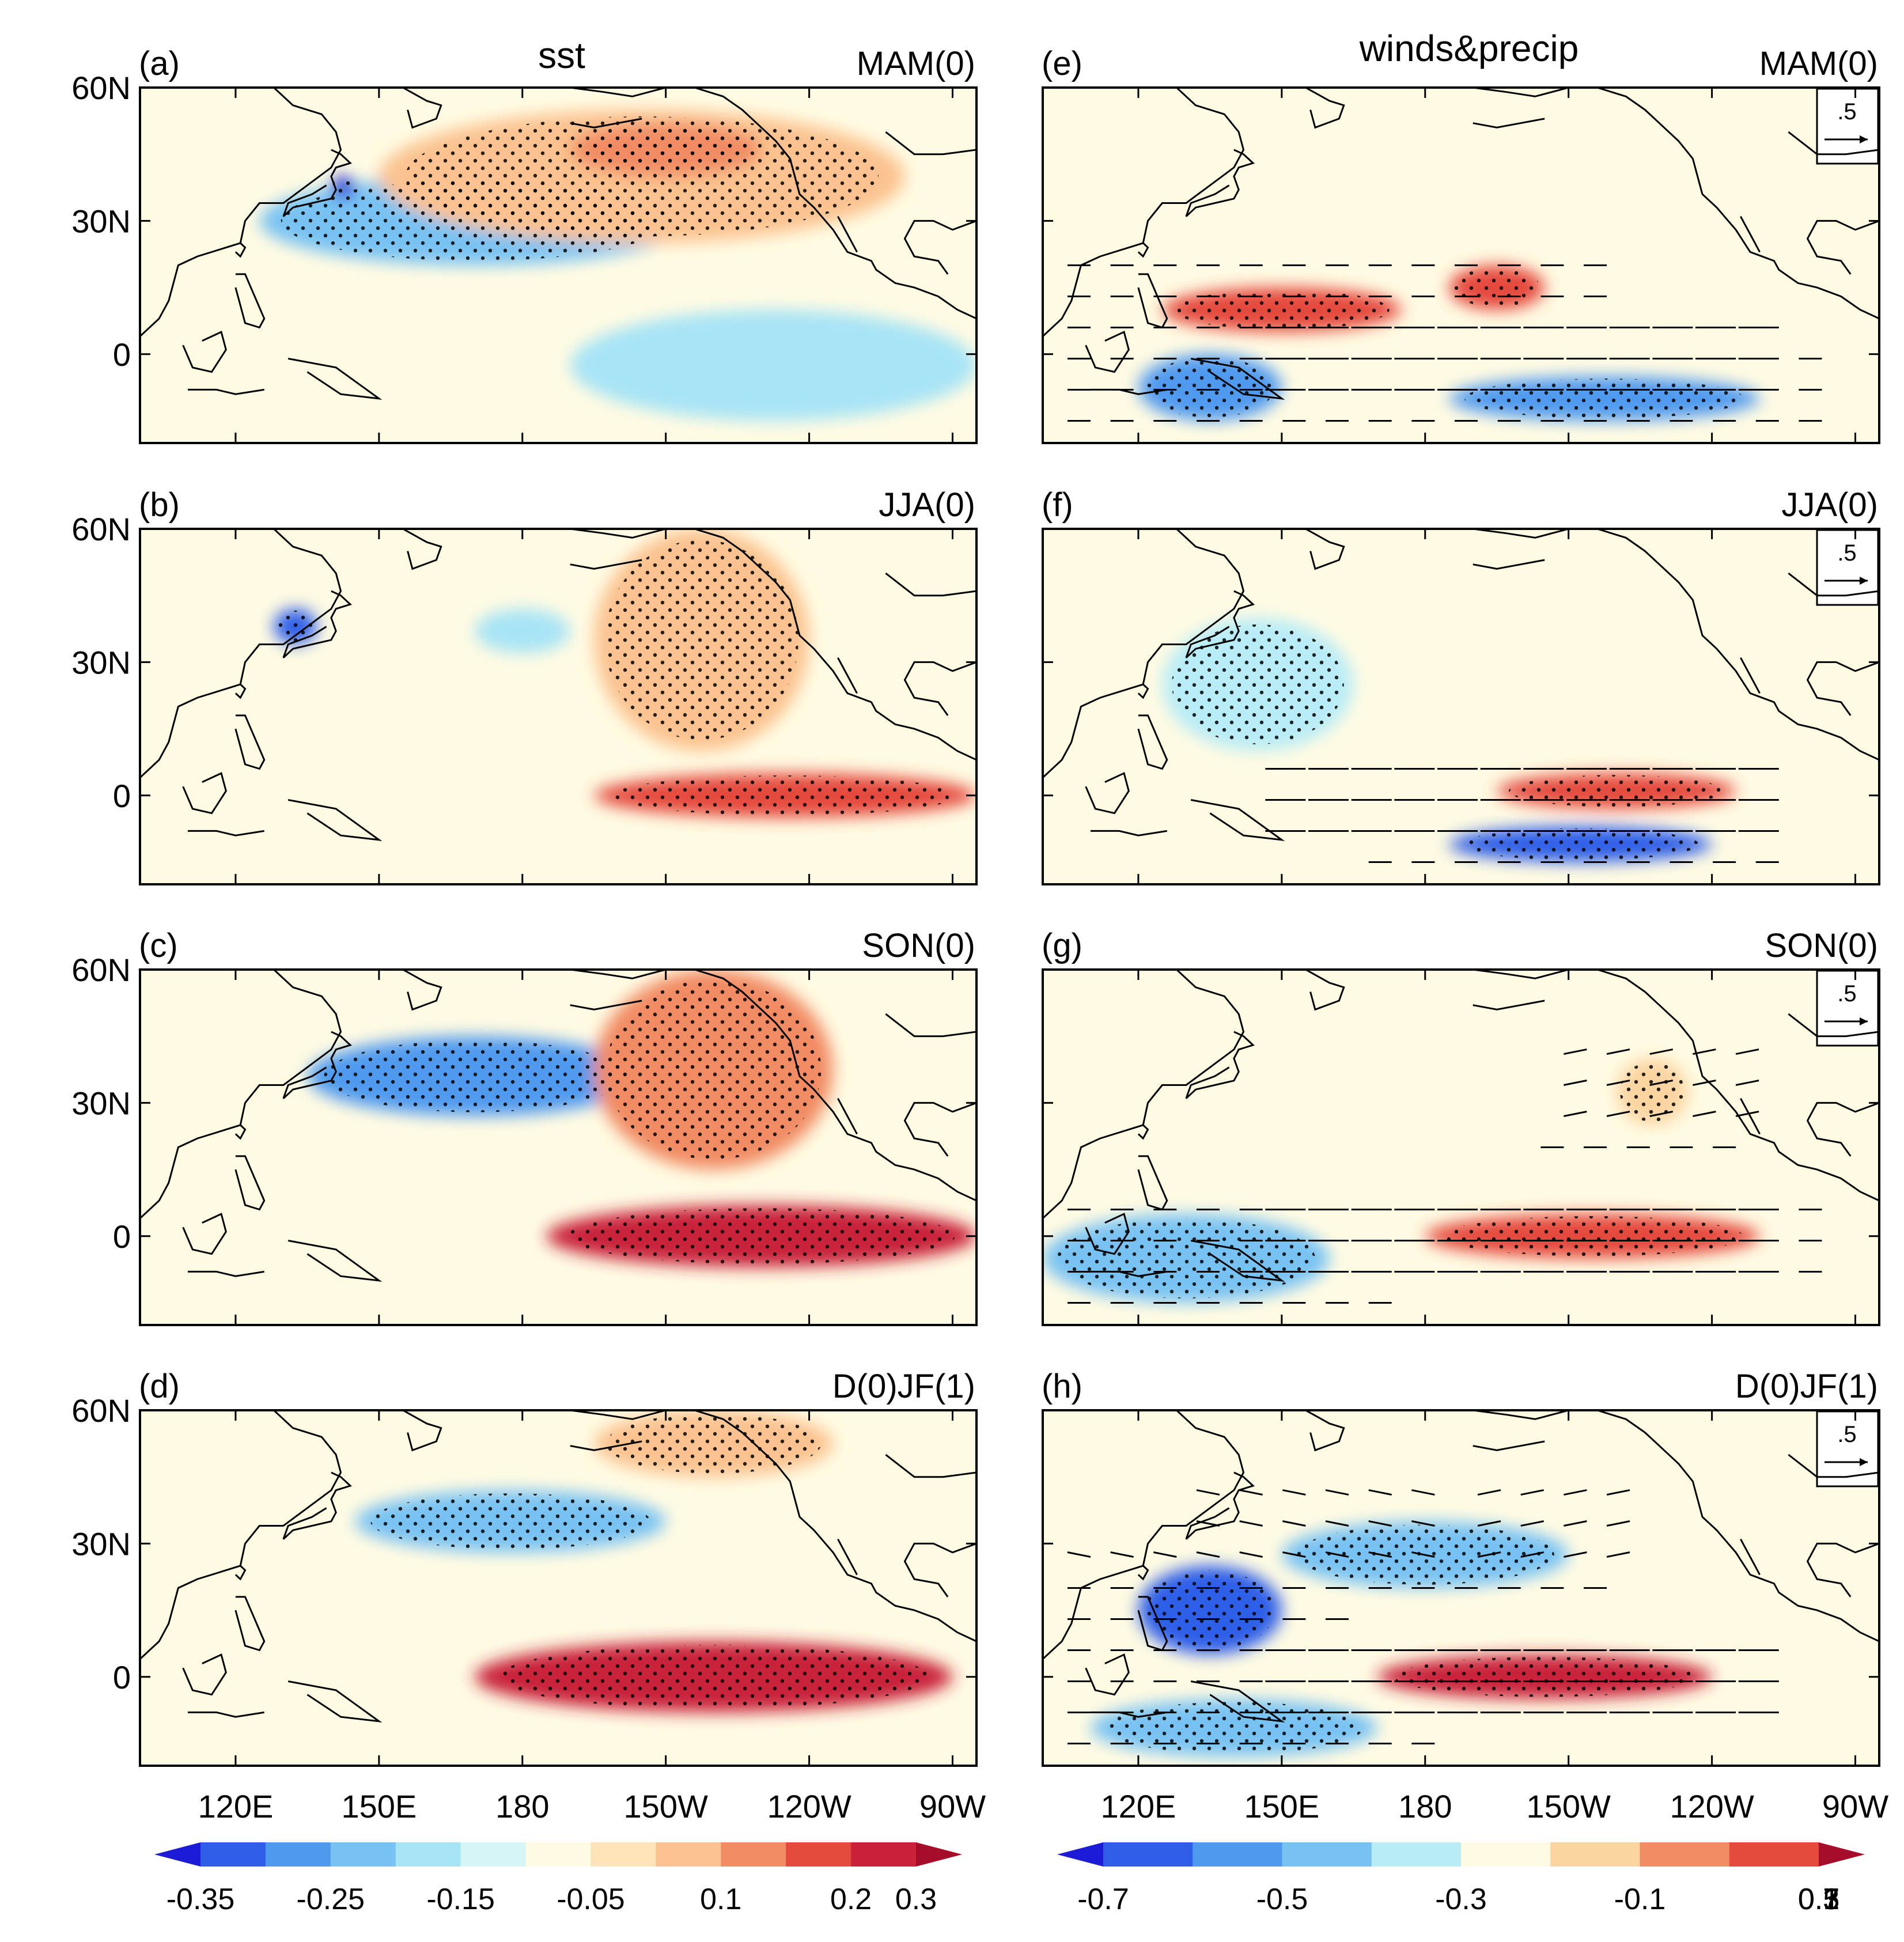 The width and height of the screenshot is (1904, 1942). I want to click on anomaly-blob, so click(522, 630).